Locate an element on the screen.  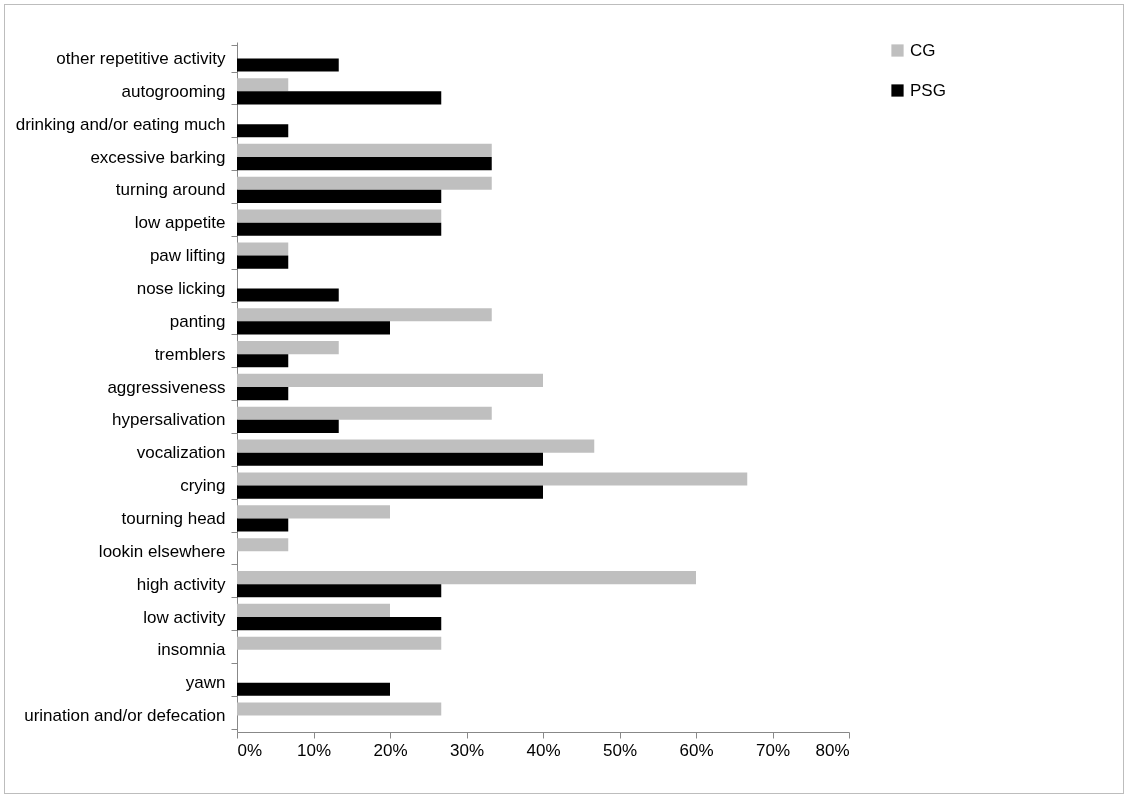
y-tick-label: yawn is located at coordinates (205, 683).